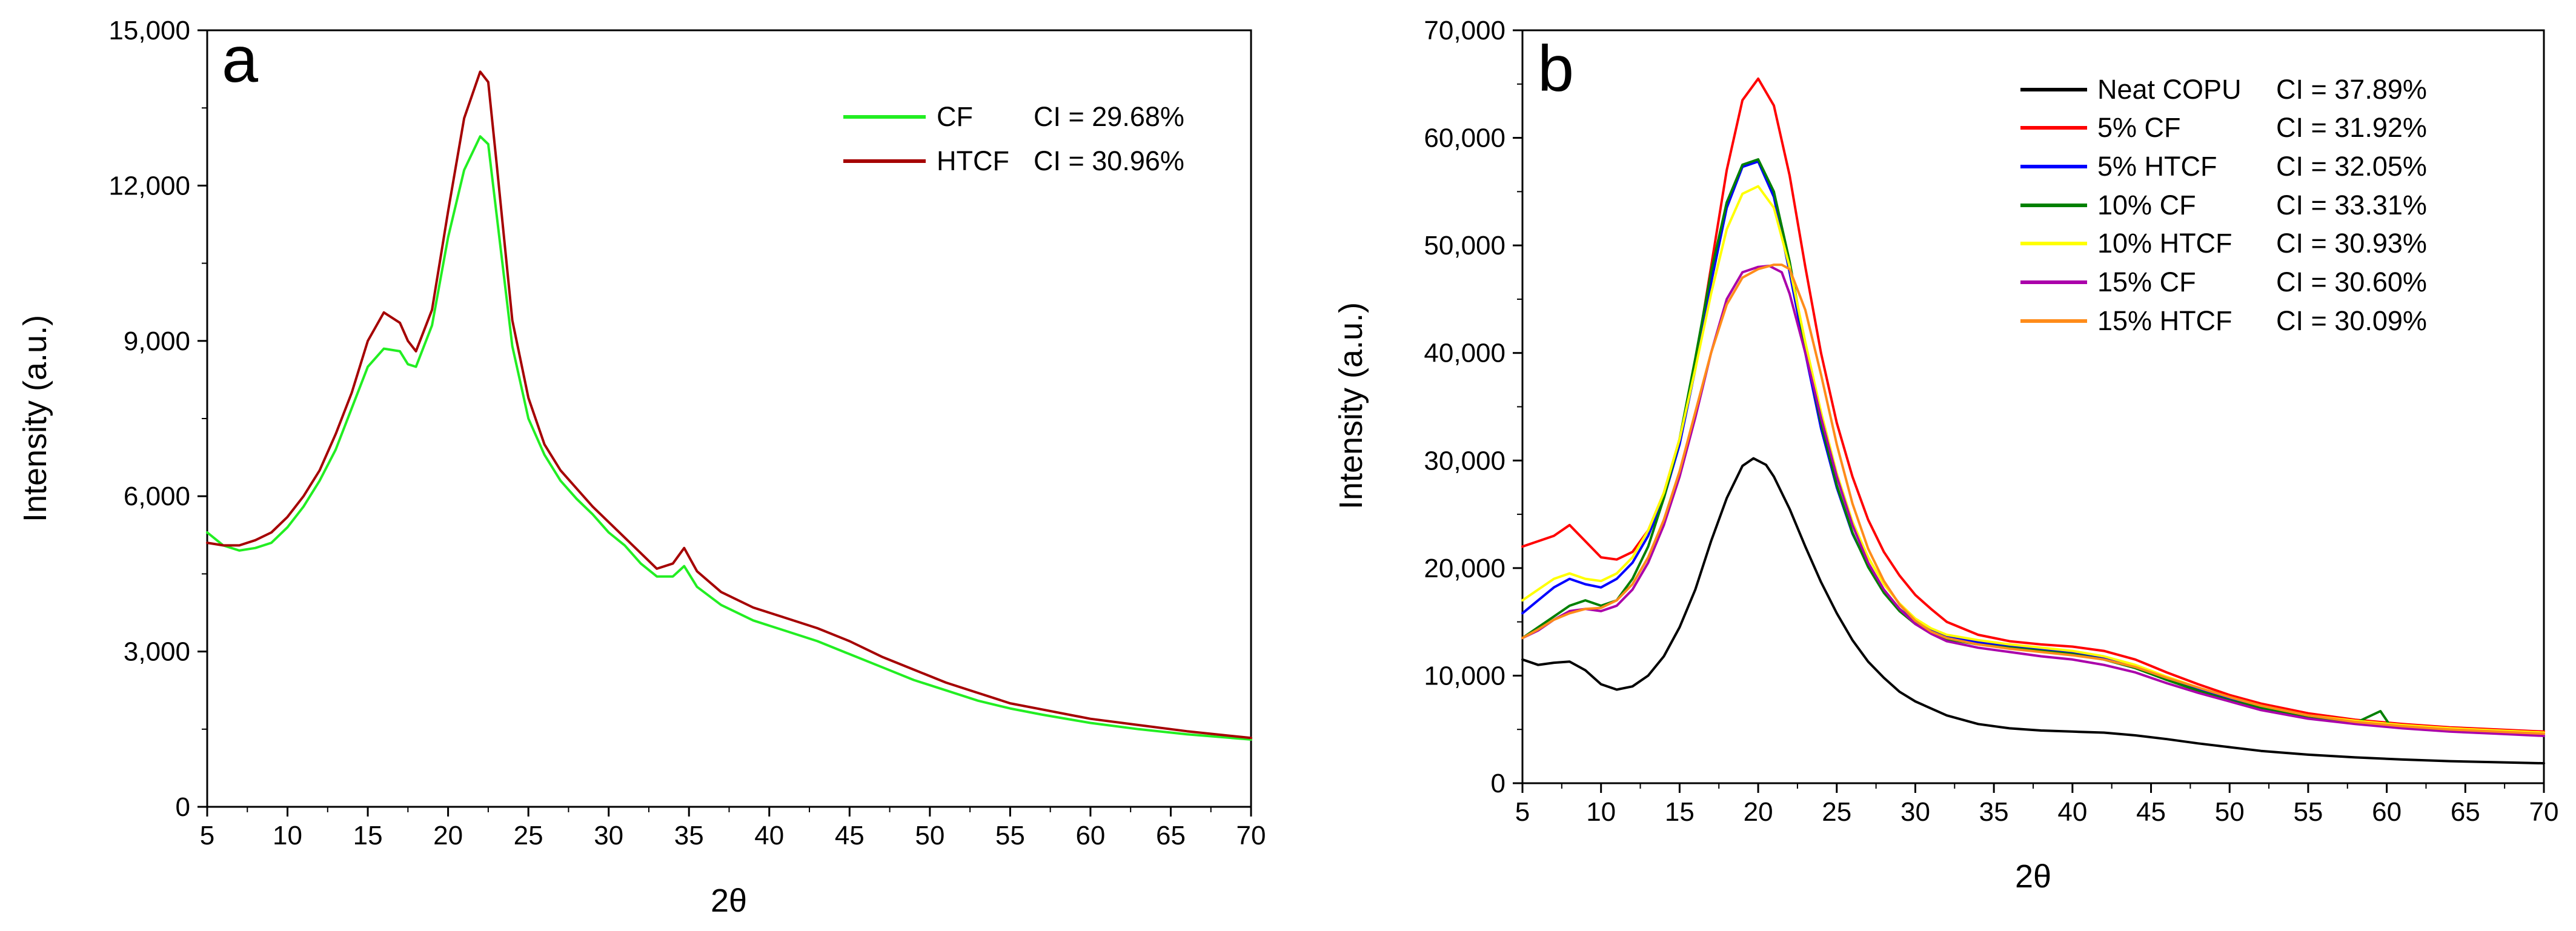  I want to click on panel-b-y-tick-label: 20,000, so click(1464, 568).